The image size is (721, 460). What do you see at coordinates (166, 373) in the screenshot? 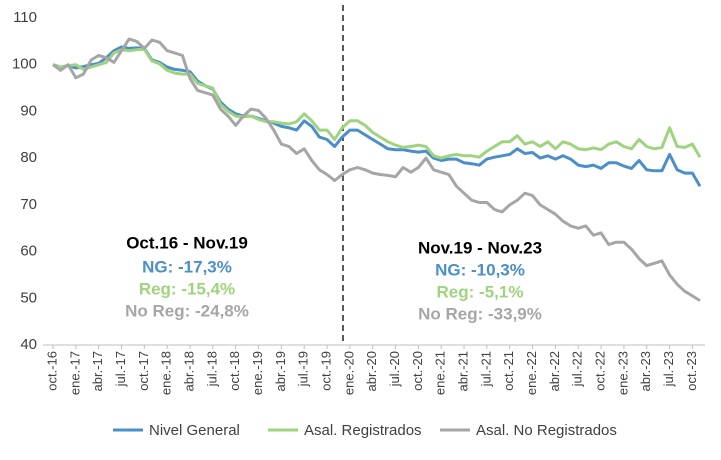
I see `x-tick-label: ene.-18` at bounding box center [166, 373].